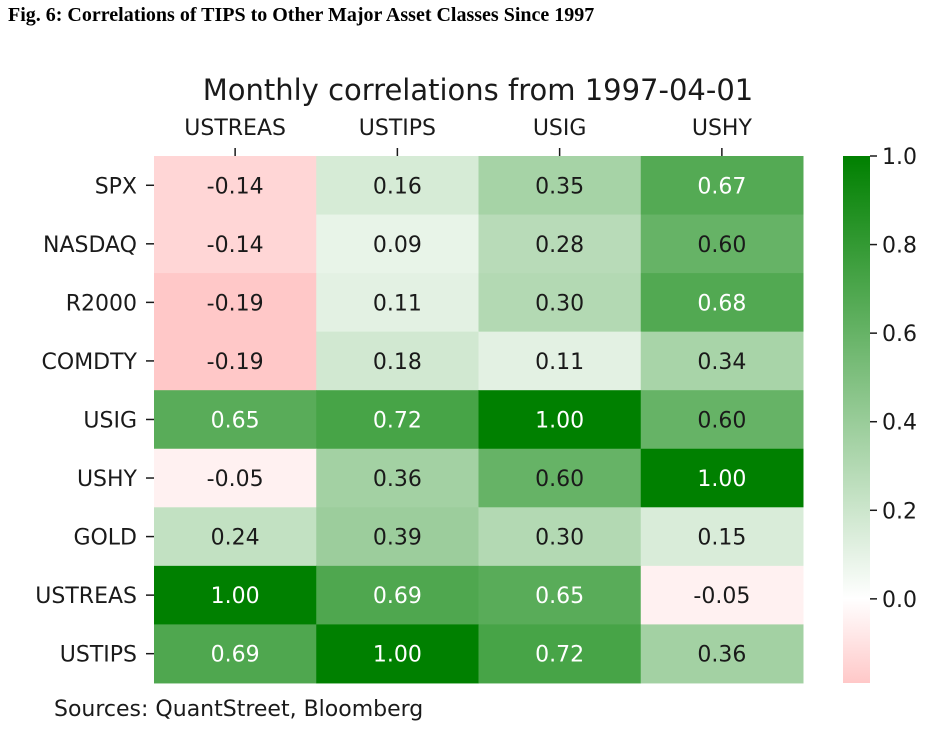 The image size is (939, 734). What do you see at coordinates (722, 128) in the screenshot?
I see `column-label: USHY` at bounding box center [722, 128].